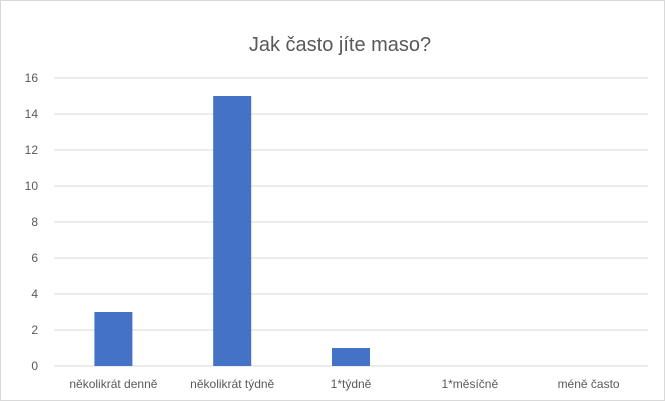  I want to click on y-tick-label: 14, so click(32, 114).